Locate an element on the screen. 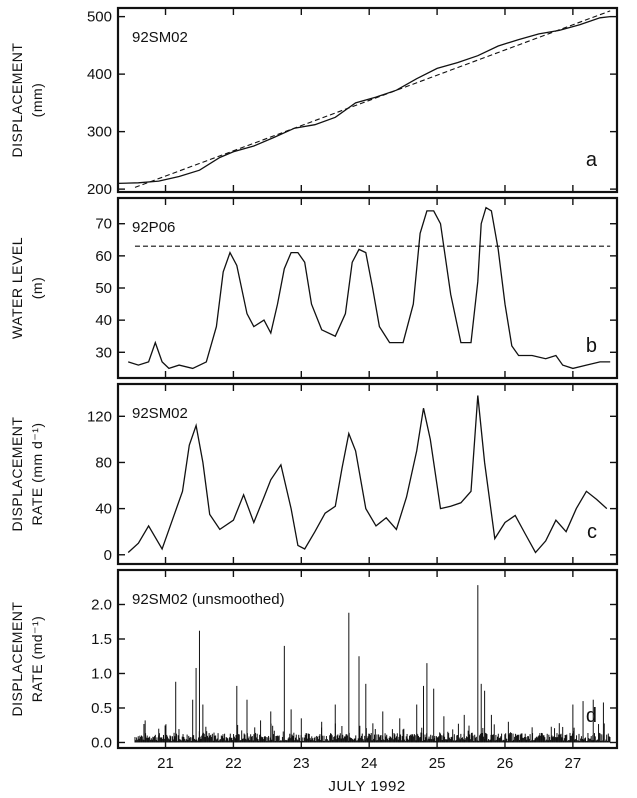  y-tick-label: 300 is located at coordinates (99, 132).